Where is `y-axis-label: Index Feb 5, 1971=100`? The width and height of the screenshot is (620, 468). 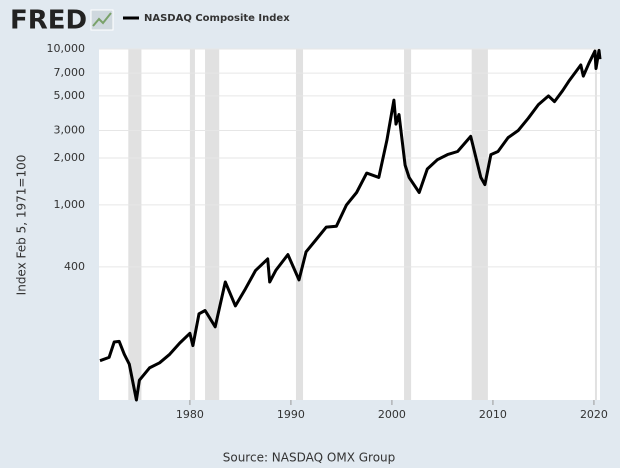
y-axis-label: Index Feb 5, 1971=100 is located at coordinates (22, 225).